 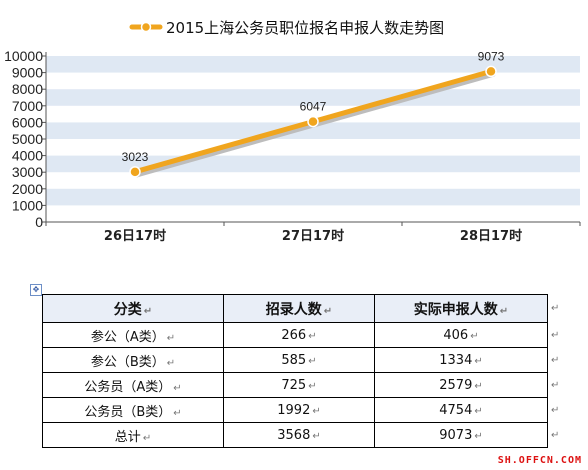 I want to click on x-tick-label: 28日17时, so click(x=491, y=236).